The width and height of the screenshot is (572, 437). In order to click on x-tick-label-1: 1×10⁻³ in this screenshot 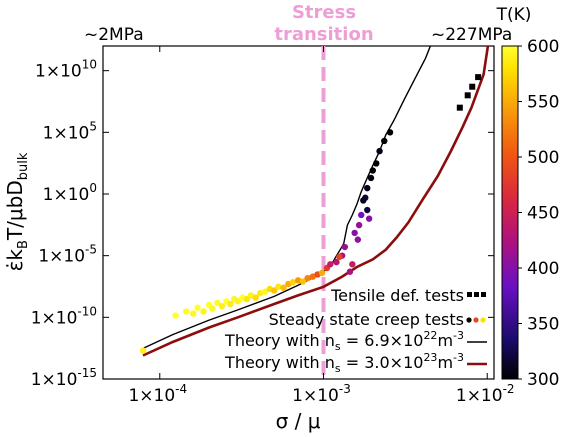, I will do `click(321, 394)`.